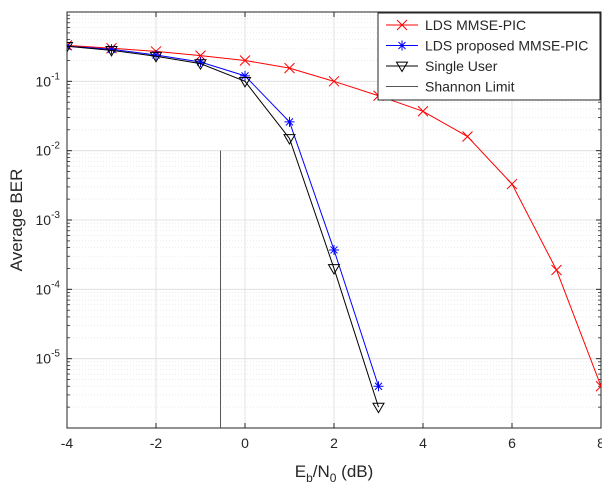  I want to click on legend-label: Shannon Limit, so click(470, 87).